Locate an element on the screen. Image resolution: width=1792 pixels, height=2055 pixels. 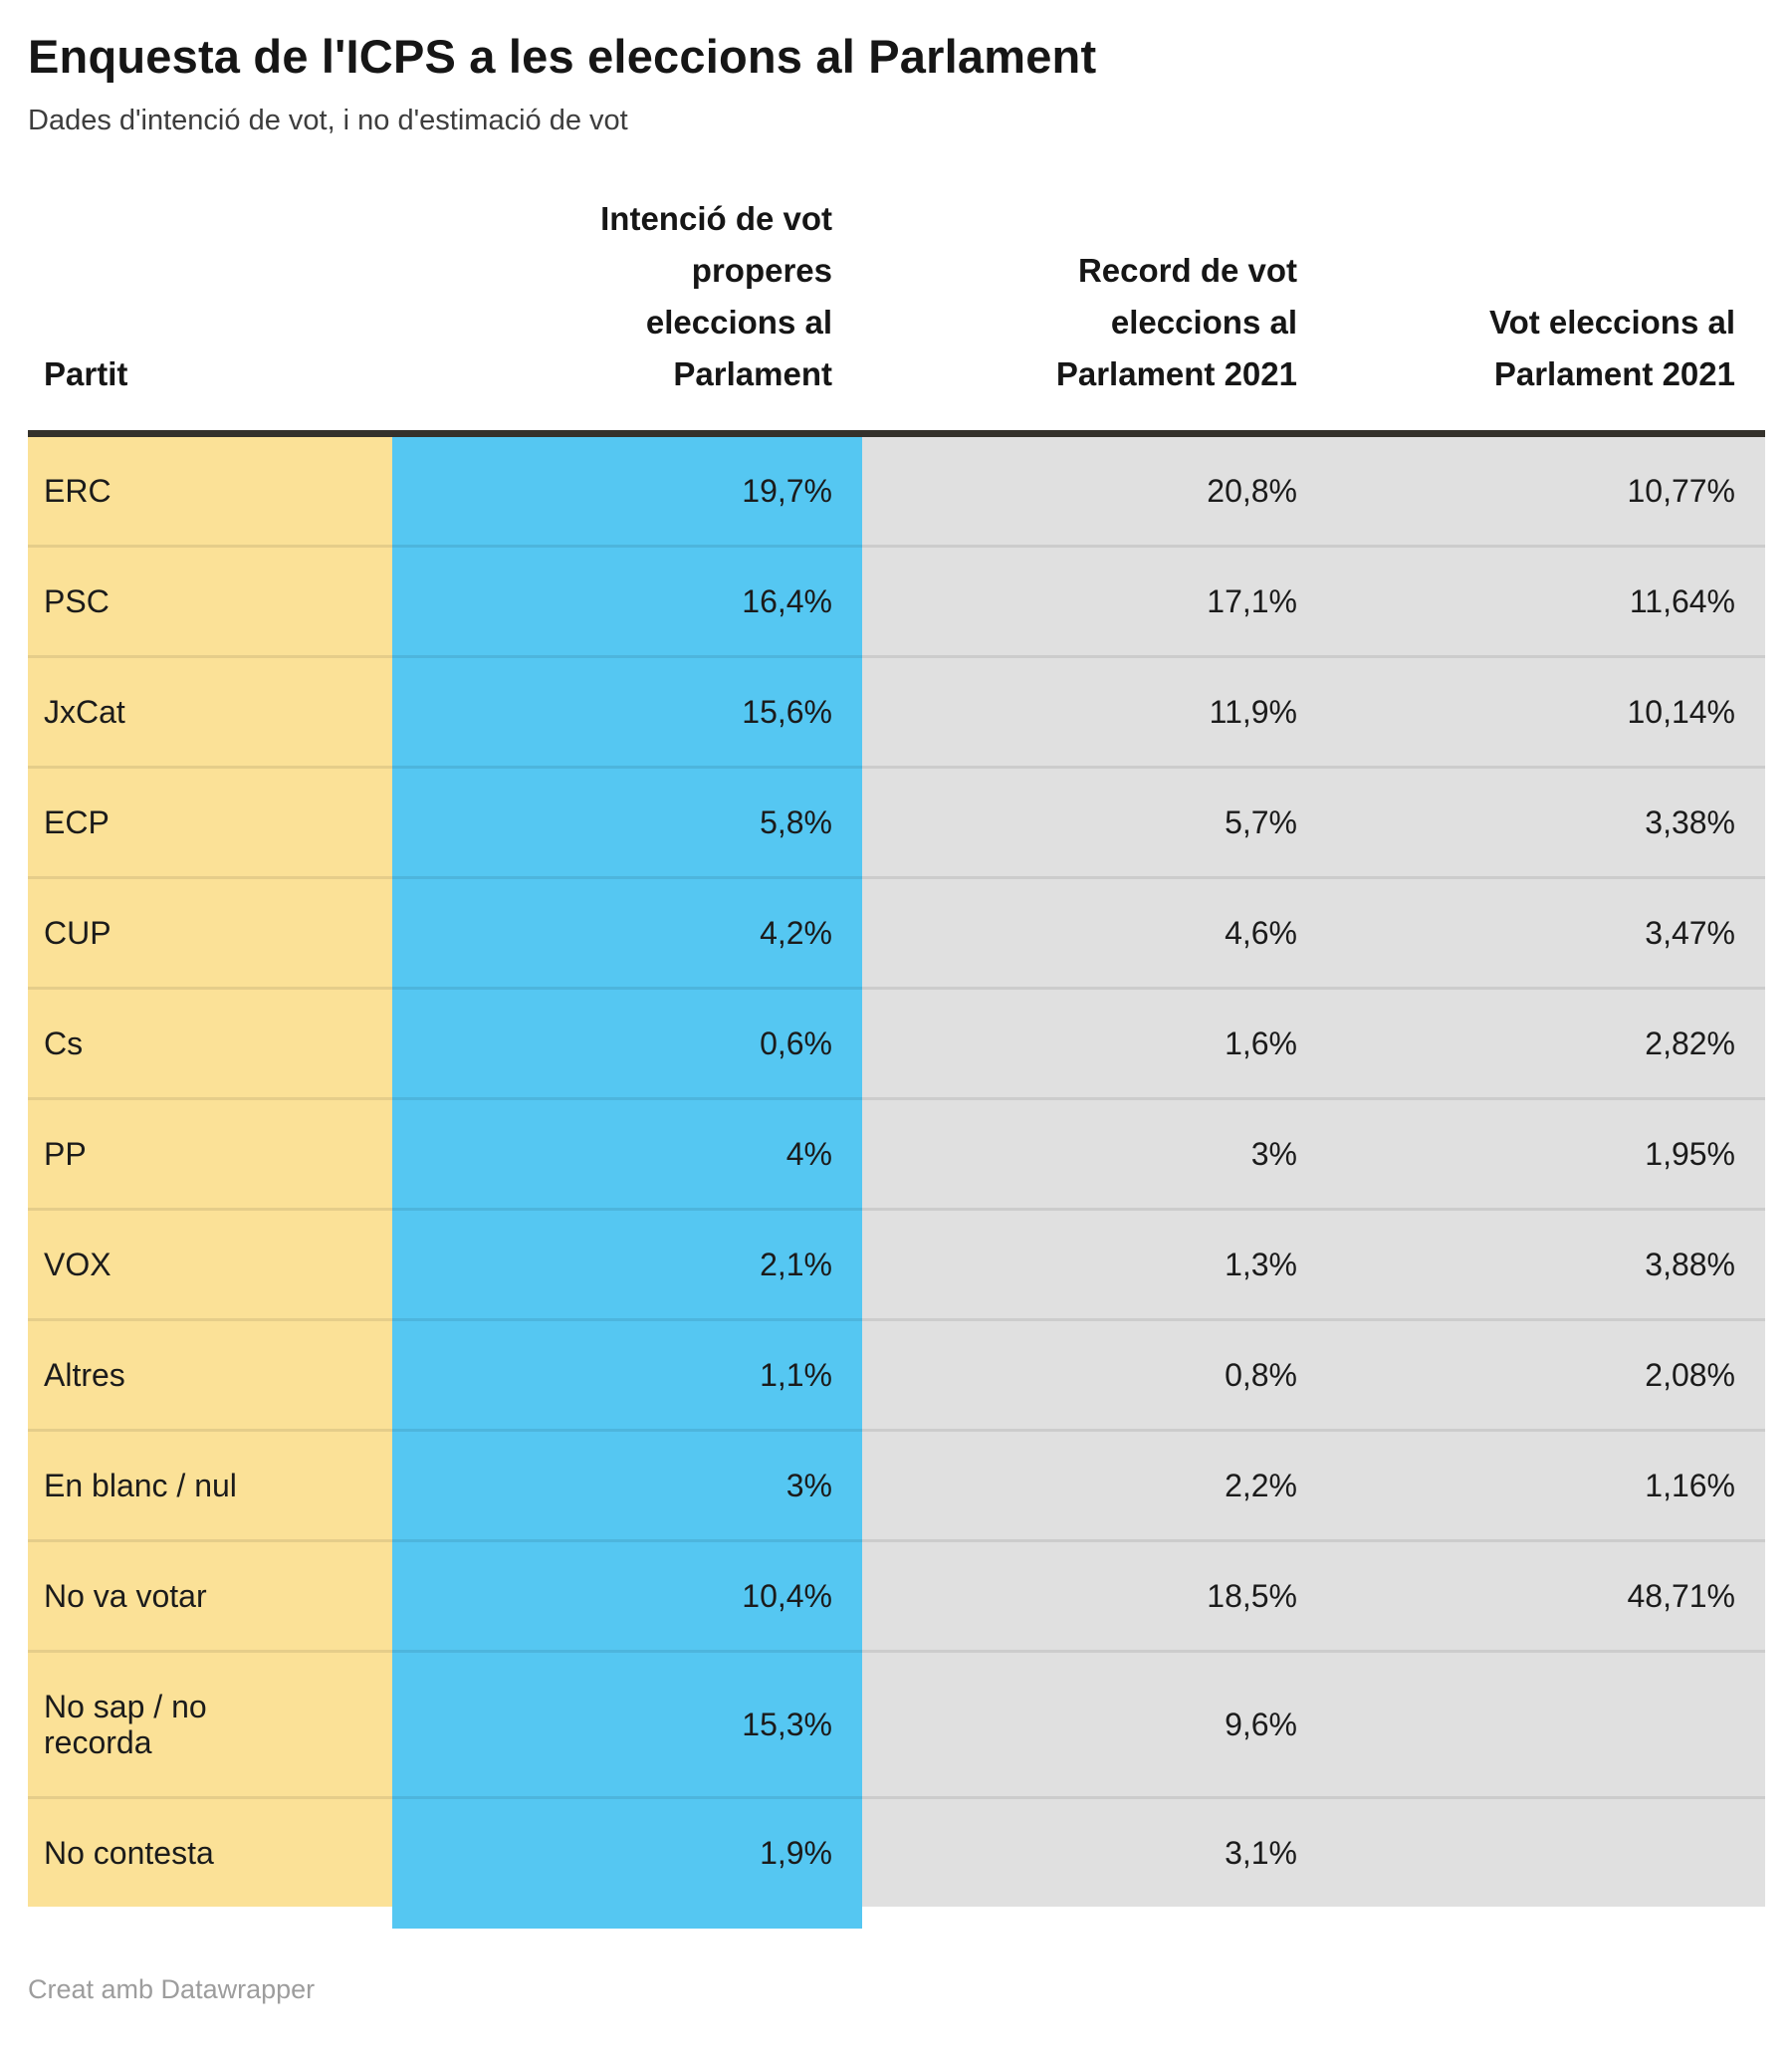
party-label: No contesta is located at coordinates (129, 1853).